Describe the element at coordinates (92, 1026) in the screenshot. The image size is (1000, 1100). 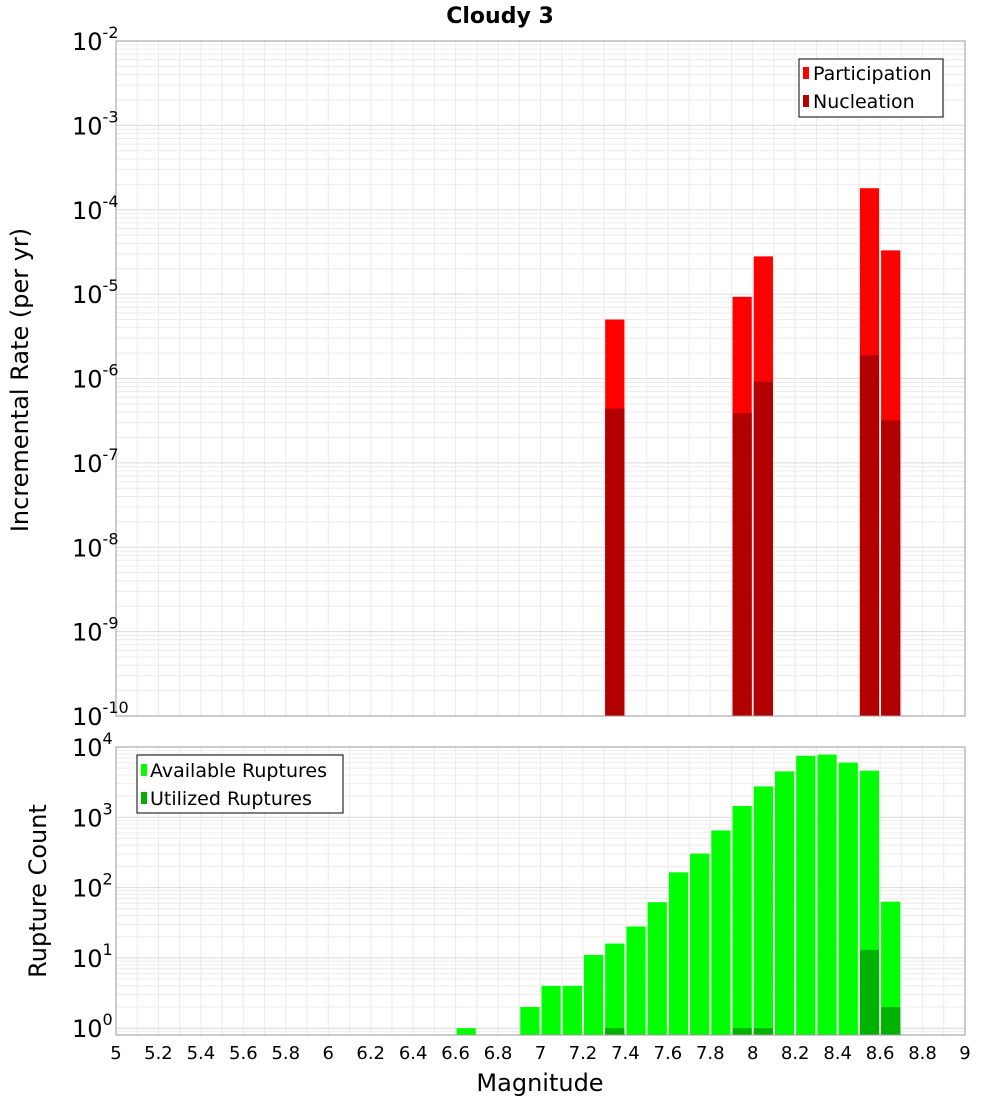
I see `bottom-y-tick-label: 10⁰` at that location.